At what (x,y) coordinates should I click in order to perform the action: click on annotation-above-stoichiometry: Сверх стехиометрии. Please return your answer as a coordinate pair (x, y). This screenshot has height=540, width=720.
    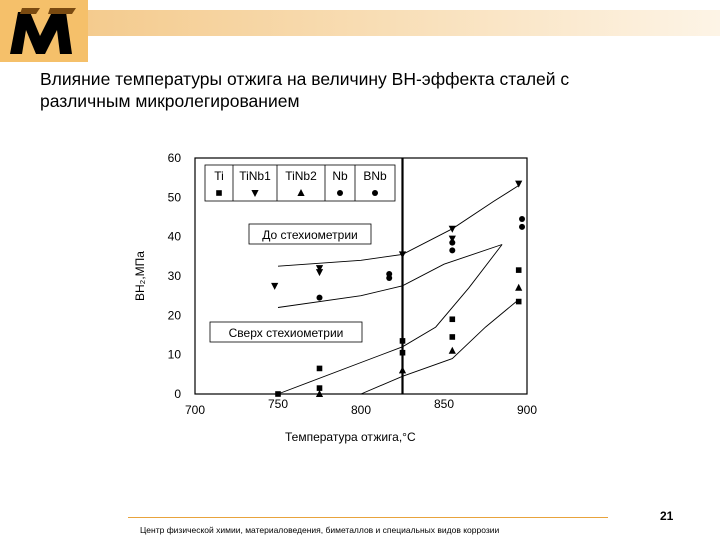
    Looking at the image, I should click on (286, 333).